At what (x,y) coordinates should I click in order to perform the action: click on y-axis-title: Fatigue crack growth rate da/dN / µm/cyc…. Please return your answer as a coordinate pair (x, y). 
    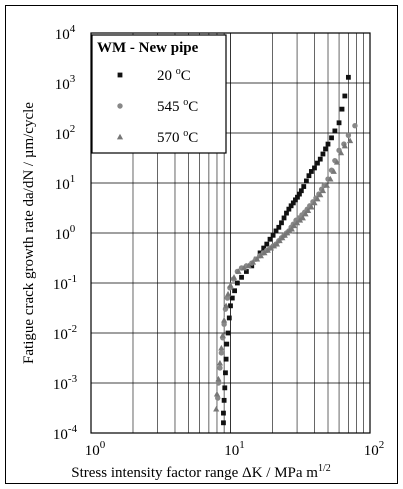
    Looking at the image, I should click on (29, 233).